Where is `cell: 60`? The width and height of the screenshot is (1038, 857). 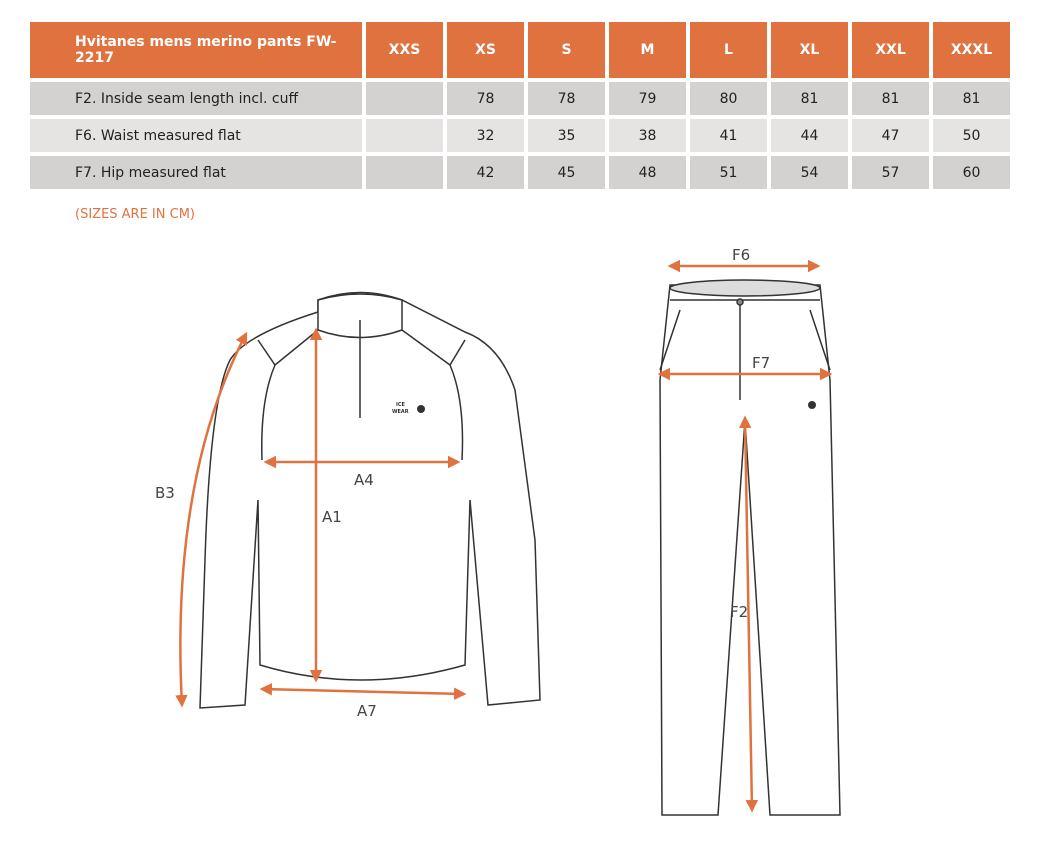 cell: 60 is located at coordinates (971, 172).